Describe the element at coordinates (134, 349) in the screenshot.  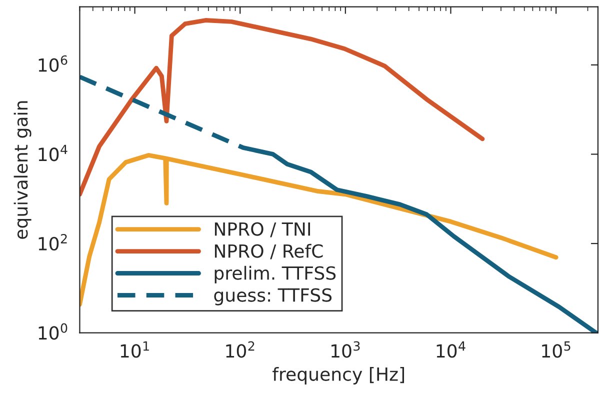
I see `x-tick-label: 10$^{1}$` at that location.